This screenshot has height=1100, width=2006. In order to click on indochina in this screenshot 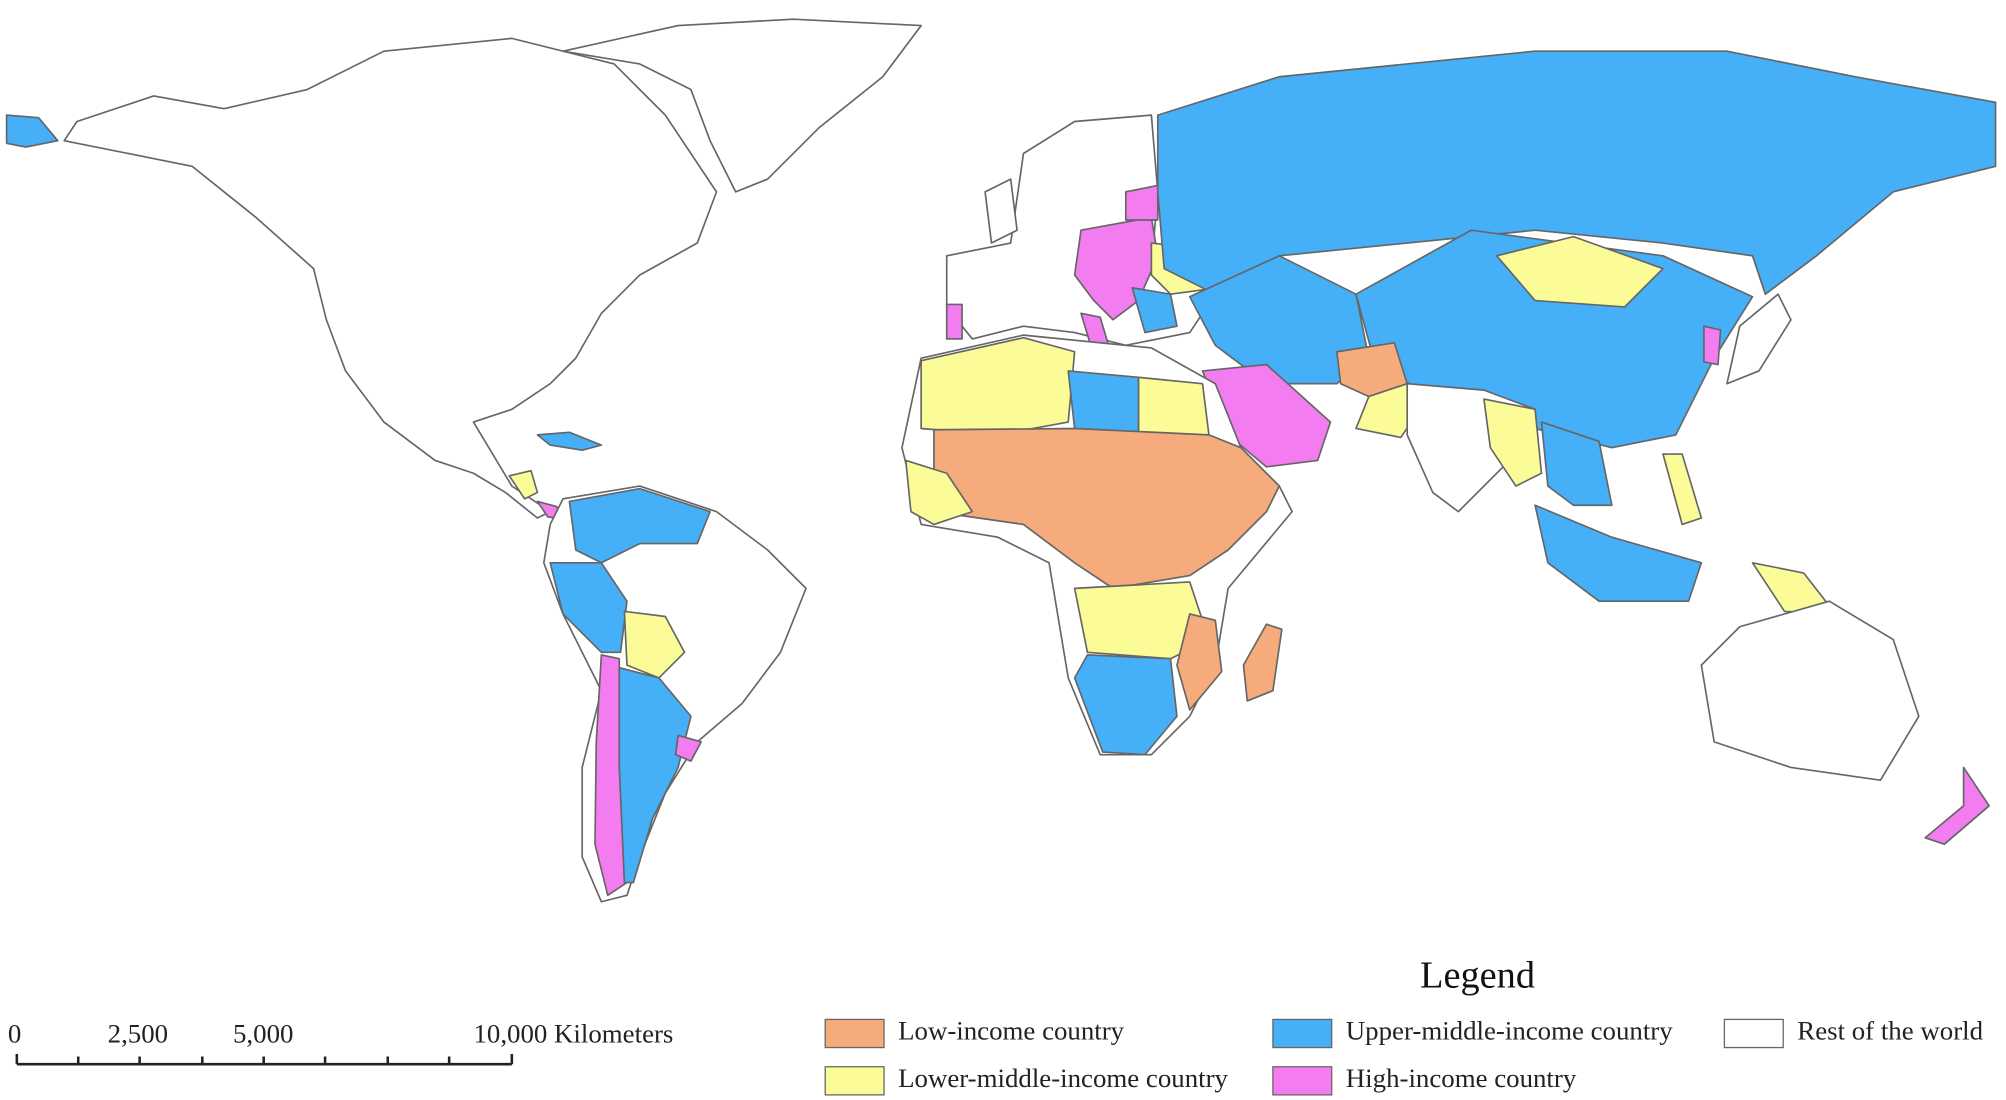, I will do `click(1576, 464)`.